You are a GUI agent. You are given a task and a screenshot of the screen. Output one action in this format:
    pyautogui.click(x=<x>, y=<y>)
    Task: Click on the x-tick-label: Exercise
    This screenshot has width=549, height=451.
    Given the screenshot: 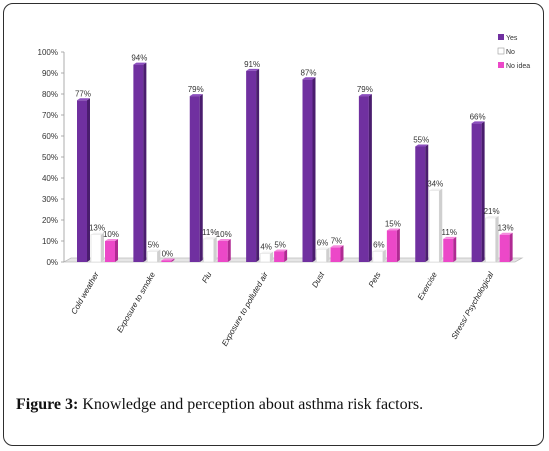 What is the action you would take?
    pyautogui.click(x=427, y=286)
    